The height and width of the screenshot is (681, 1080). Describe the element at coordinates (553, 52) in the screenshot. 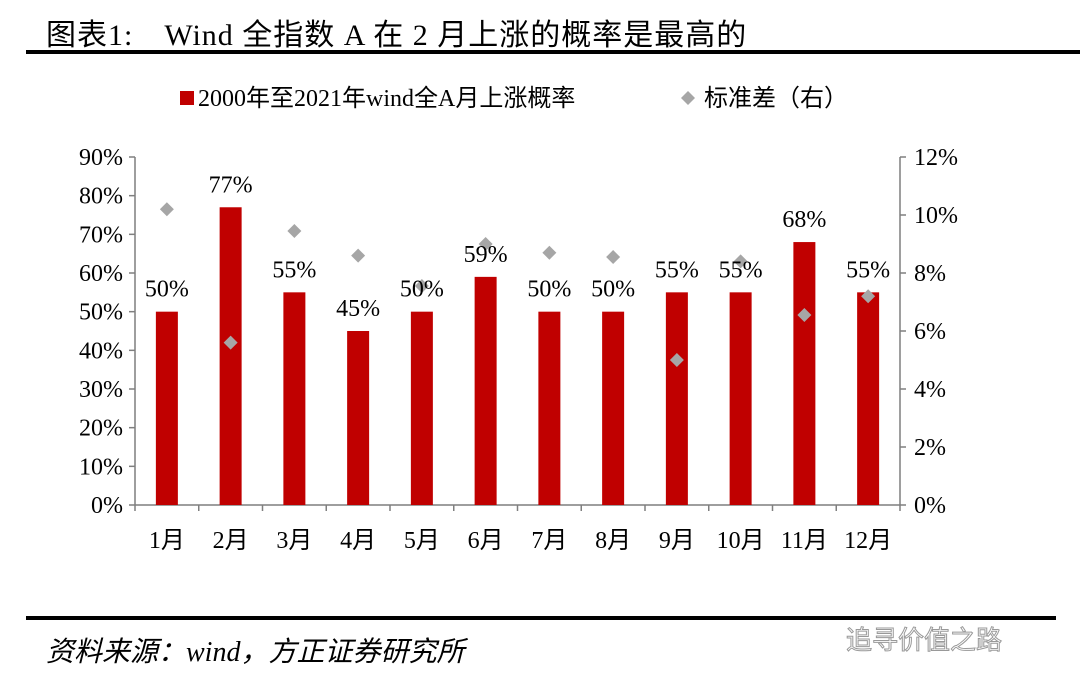

I see `top-rule` at that location.